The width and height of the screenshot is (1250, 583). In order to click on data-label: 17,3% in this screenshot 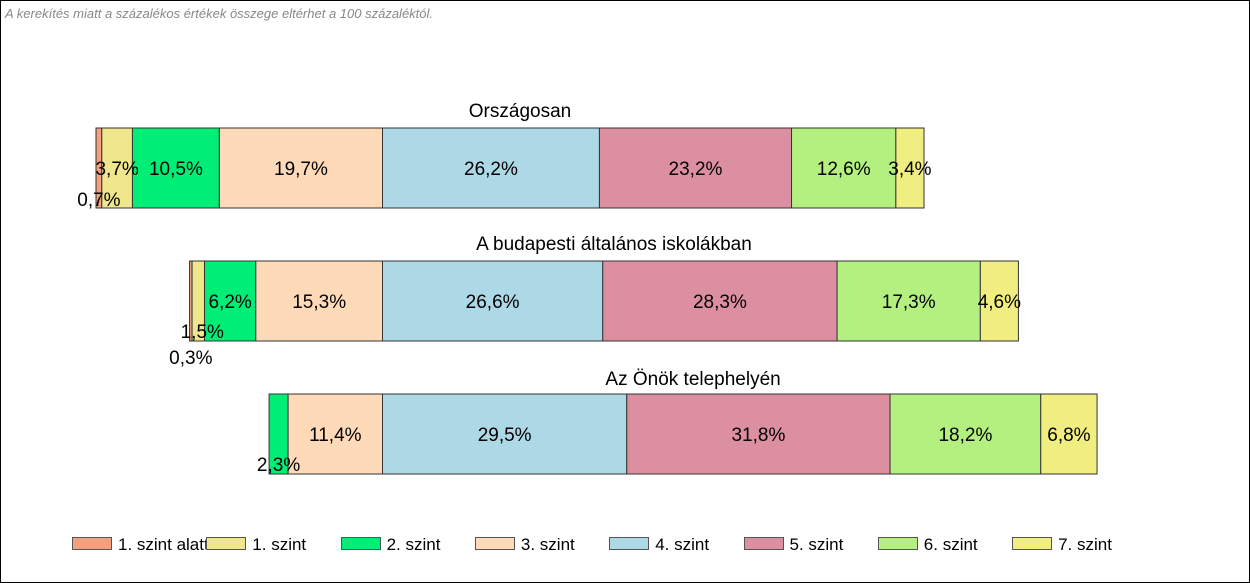, I will do `click(909, 302)`.